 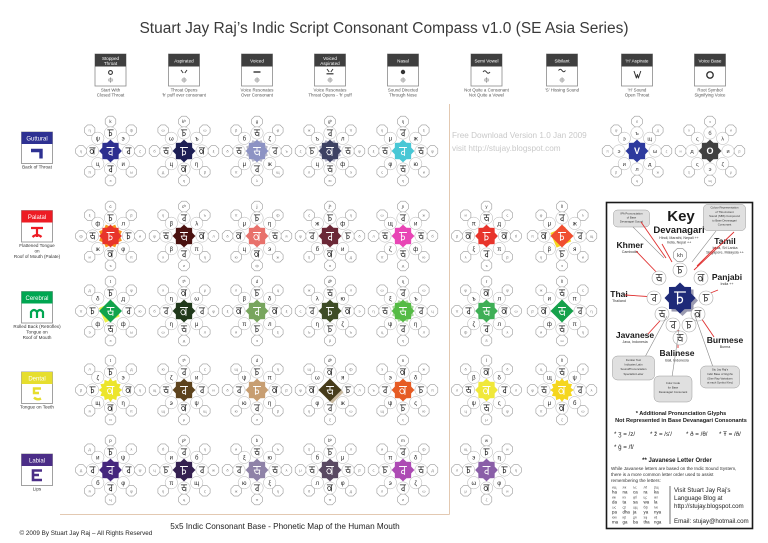 What do you see at coordinates (635, 522) in the screenshot?
I see `svg-text: ba` at bounding box center [635, 522].